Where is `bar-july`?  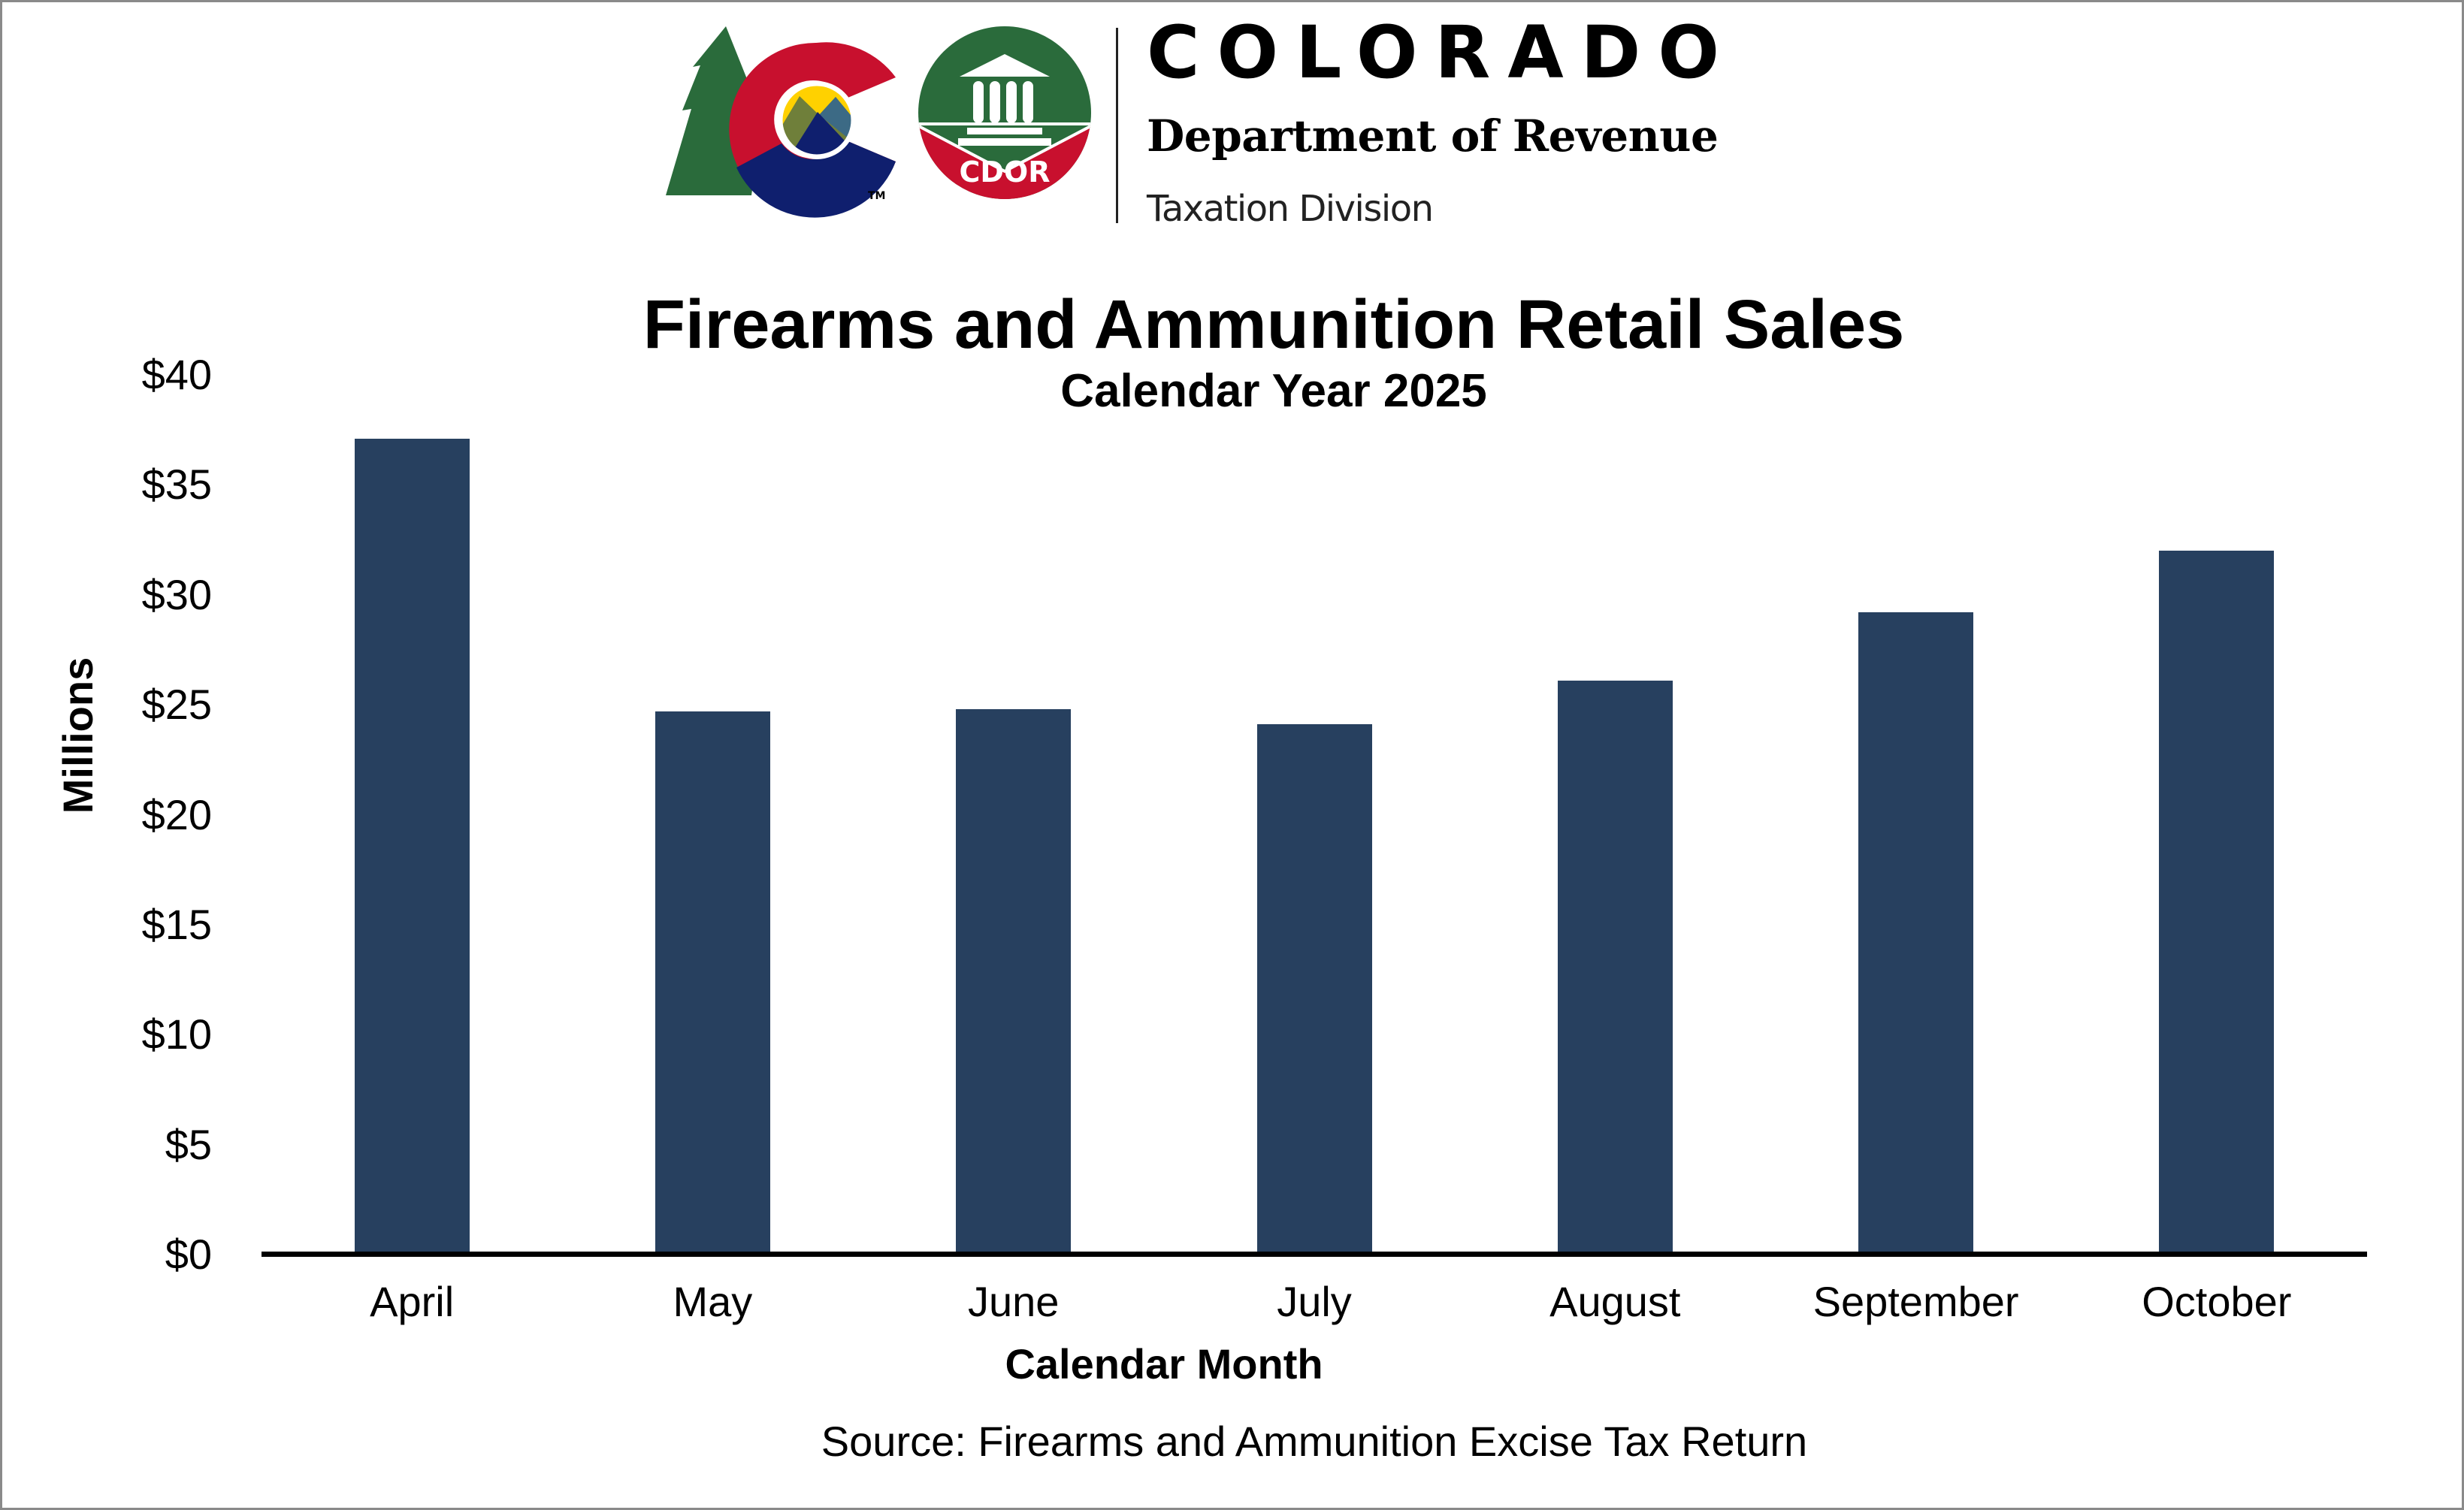
bar-july is located at coordinates (1314, 989).